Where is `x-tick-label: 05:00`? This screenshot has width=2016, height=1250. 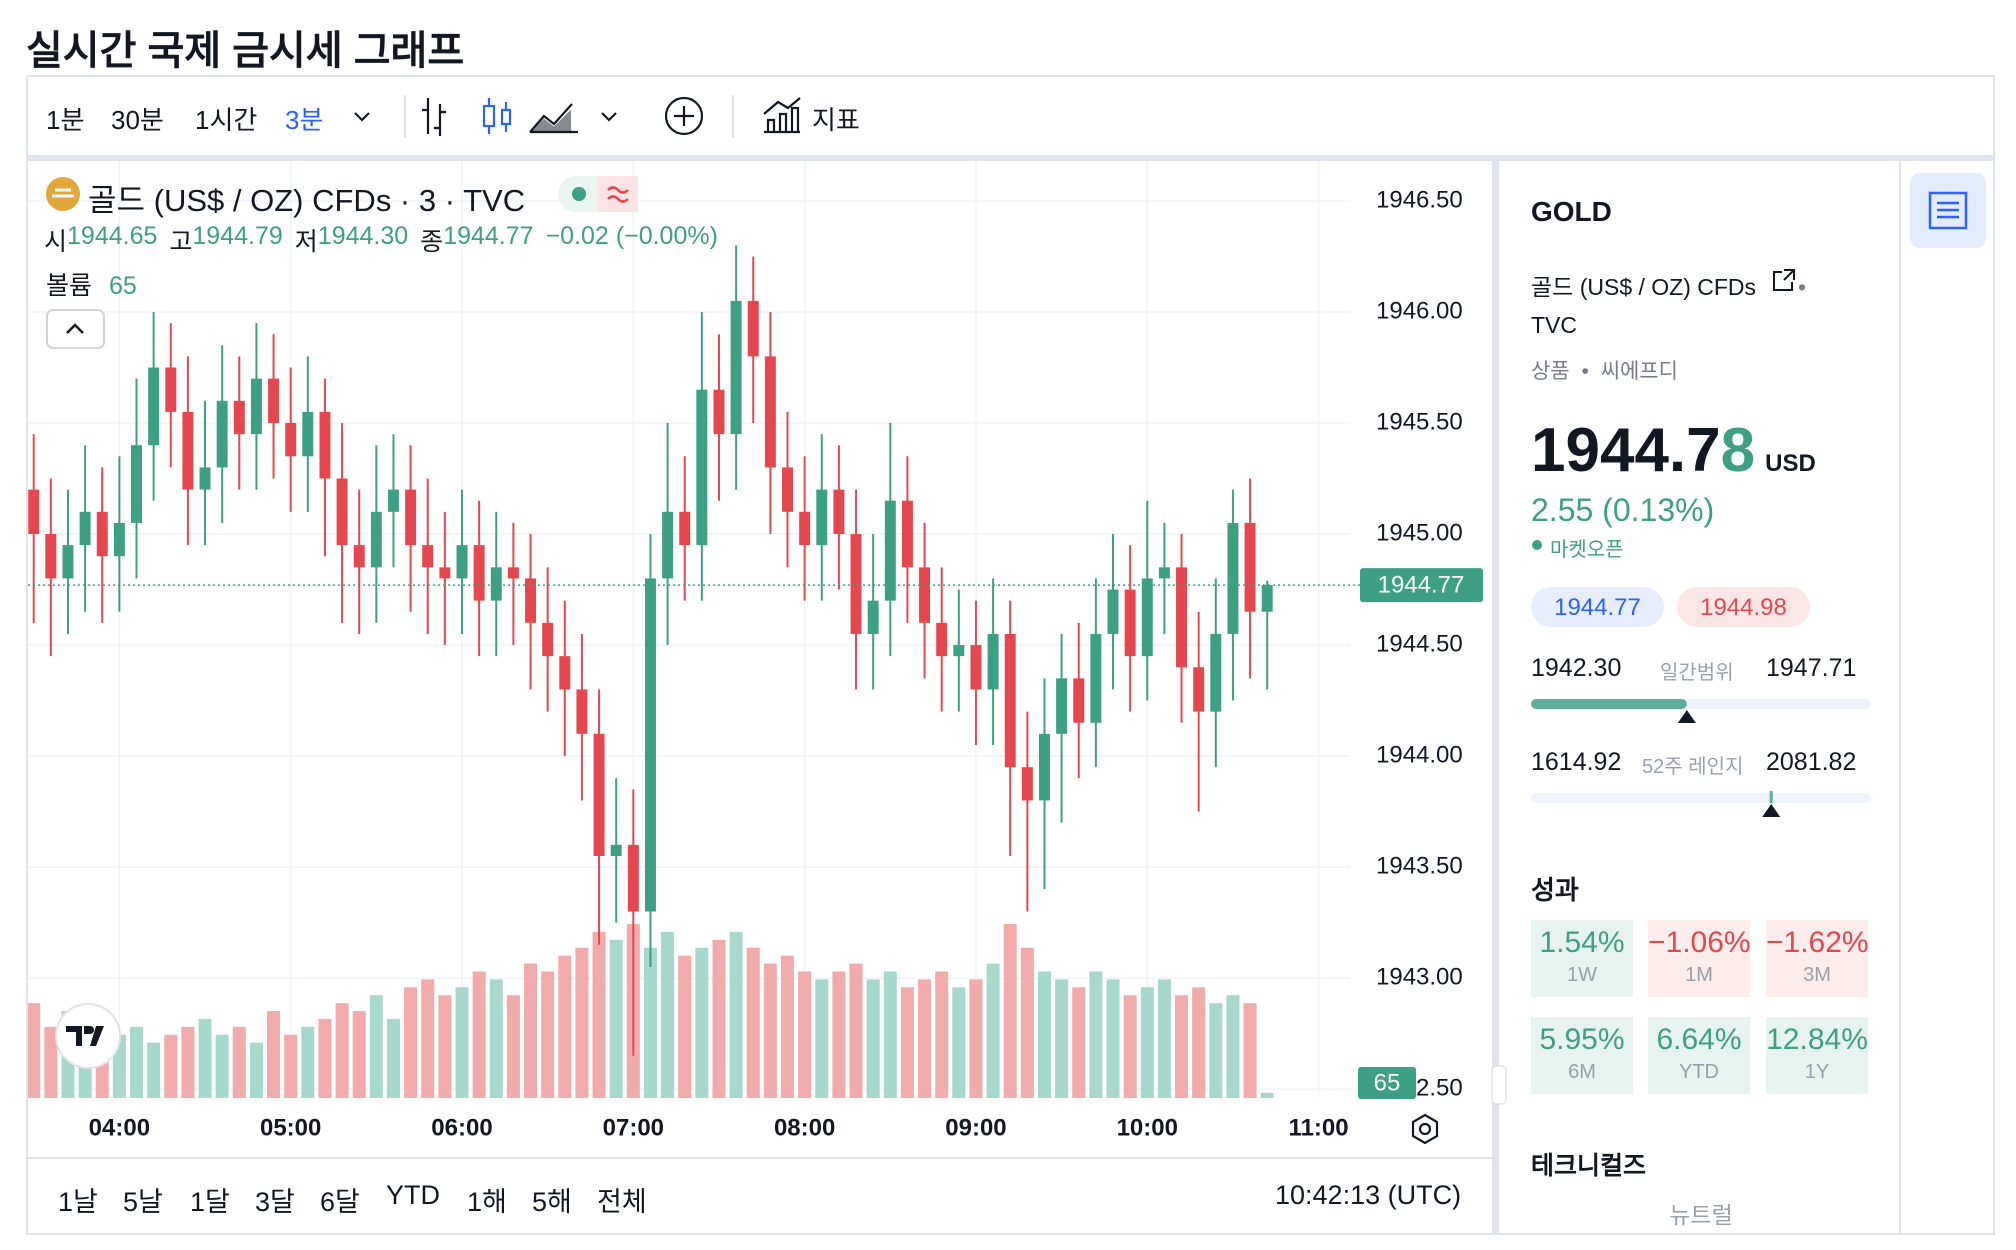
x-tick-label: 05:00 is located at coordinates (290, 1127).